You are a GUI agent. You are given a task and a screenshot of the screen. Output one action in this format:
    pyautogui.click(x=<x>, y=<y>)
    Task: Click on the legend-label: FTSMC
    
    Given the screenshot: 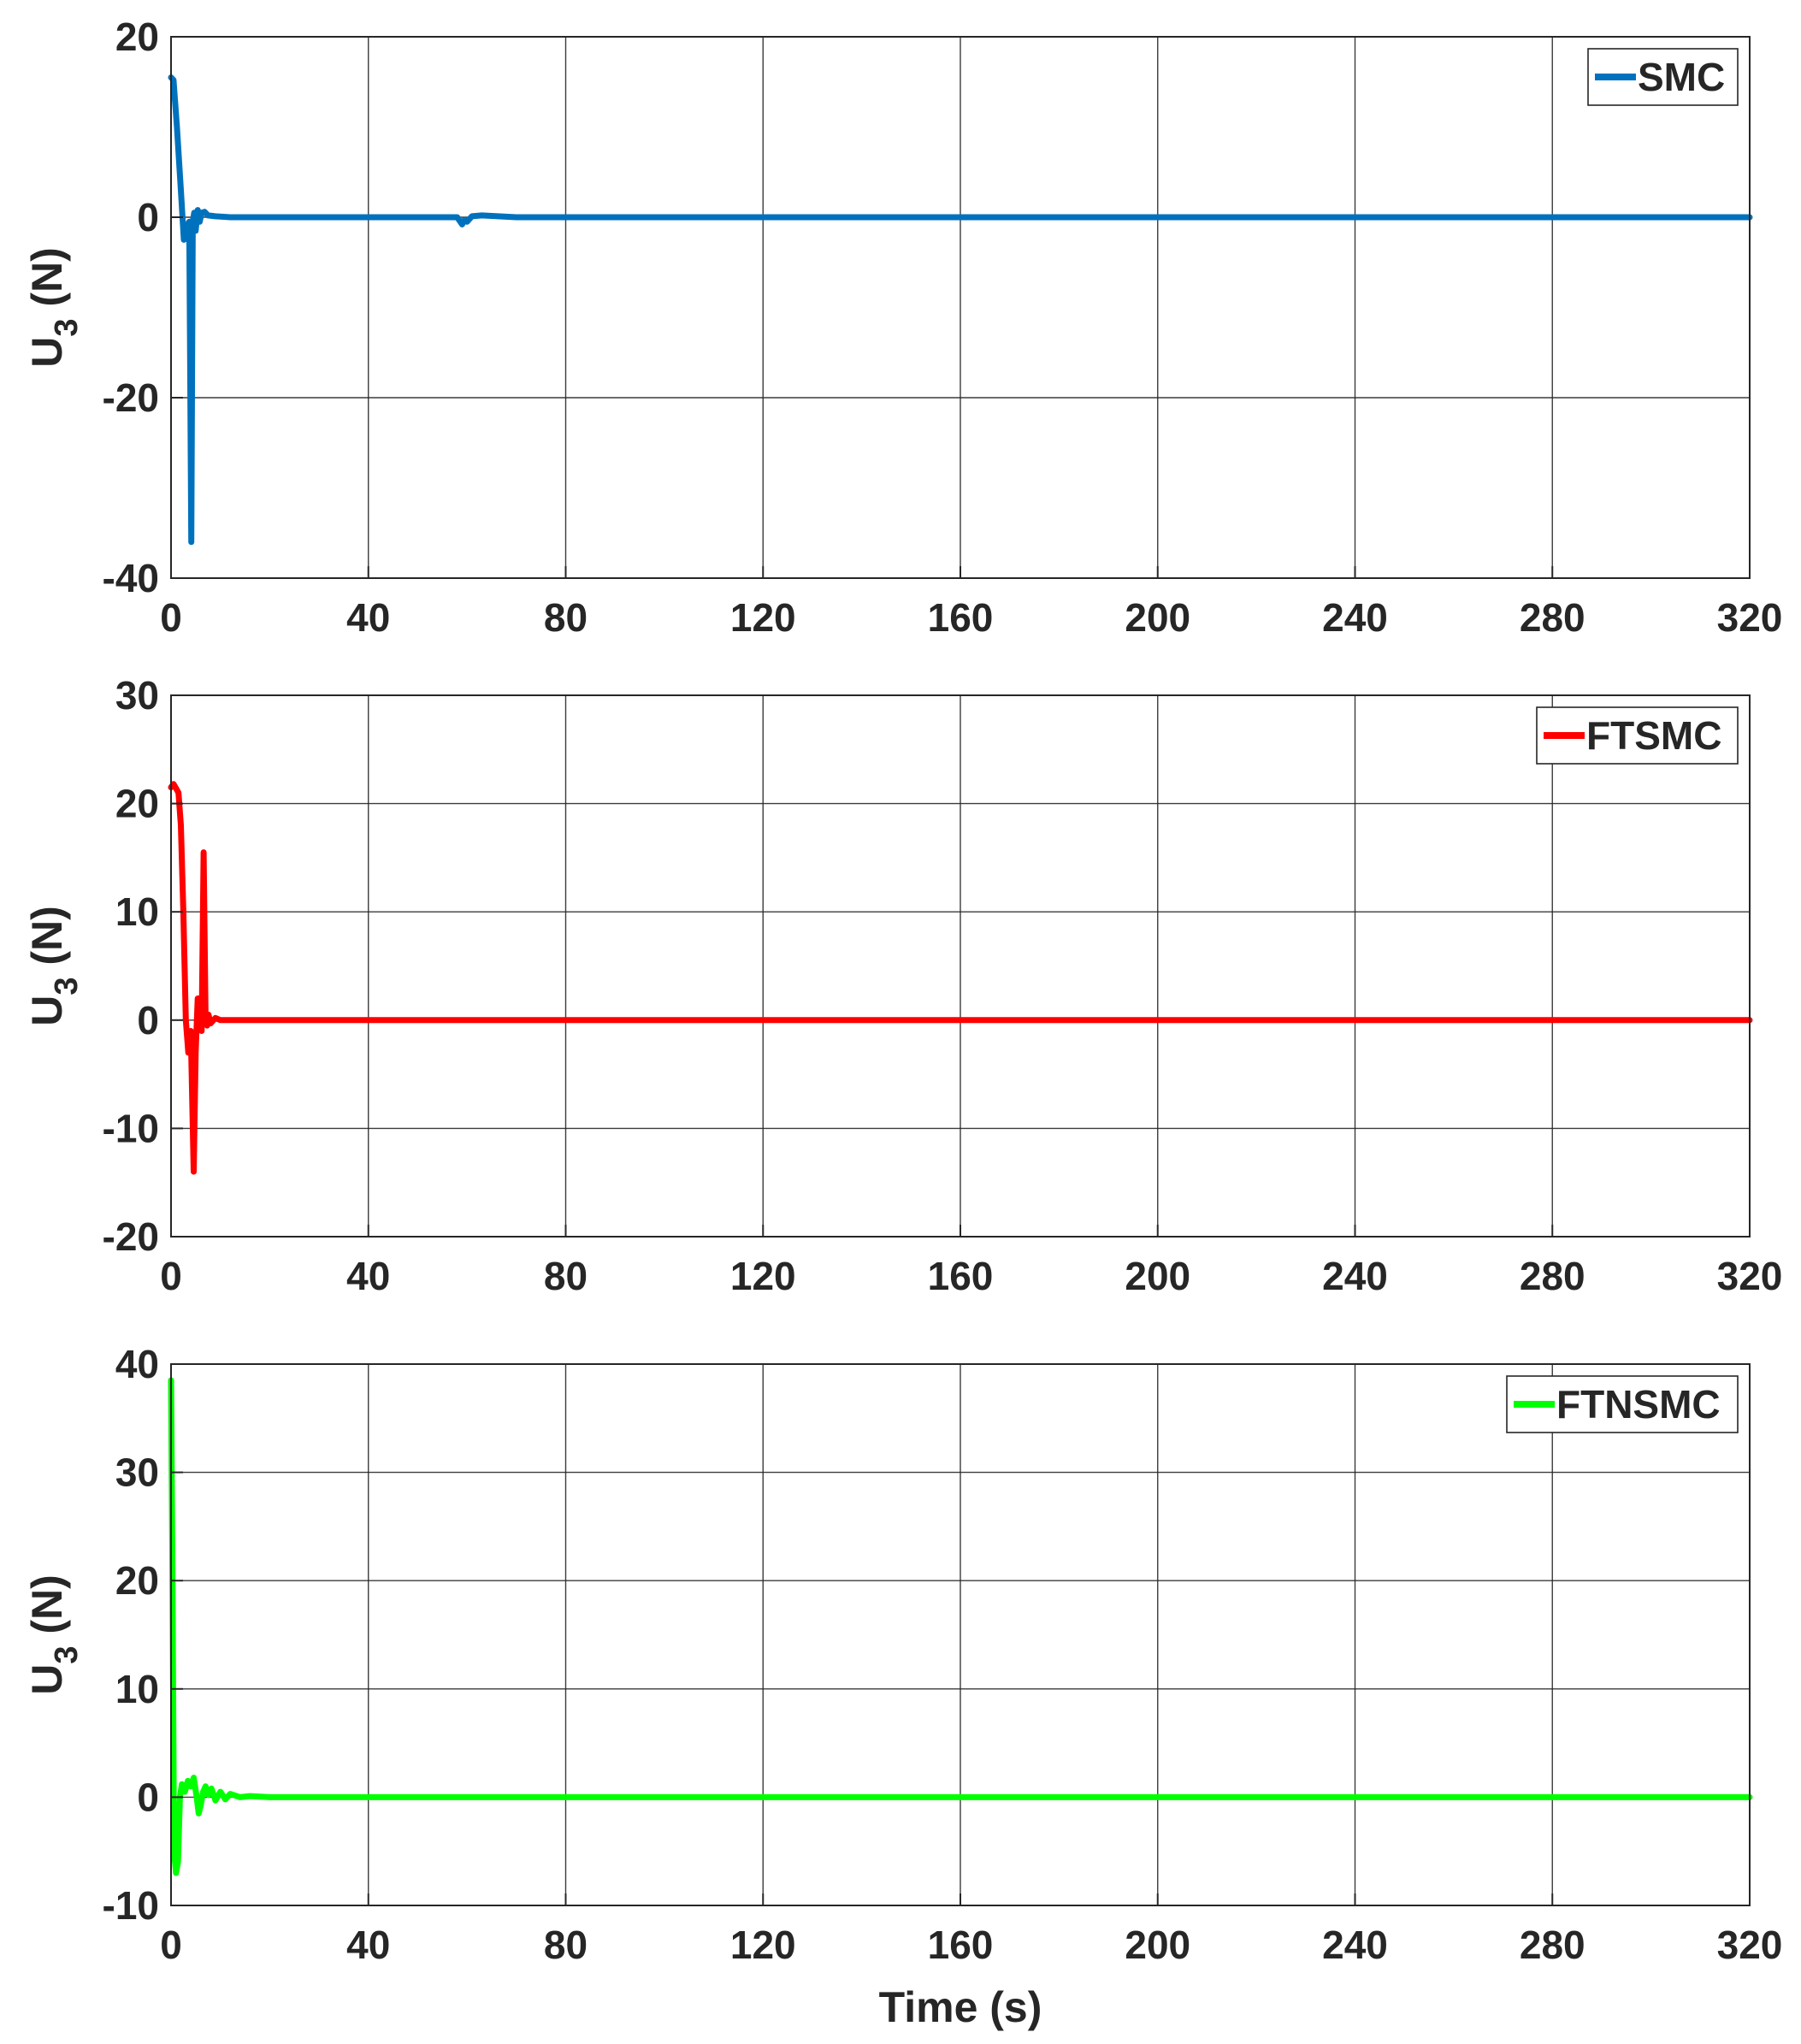 What is the action you would take?
    pyautogui.click(x=1653, y=736)
    